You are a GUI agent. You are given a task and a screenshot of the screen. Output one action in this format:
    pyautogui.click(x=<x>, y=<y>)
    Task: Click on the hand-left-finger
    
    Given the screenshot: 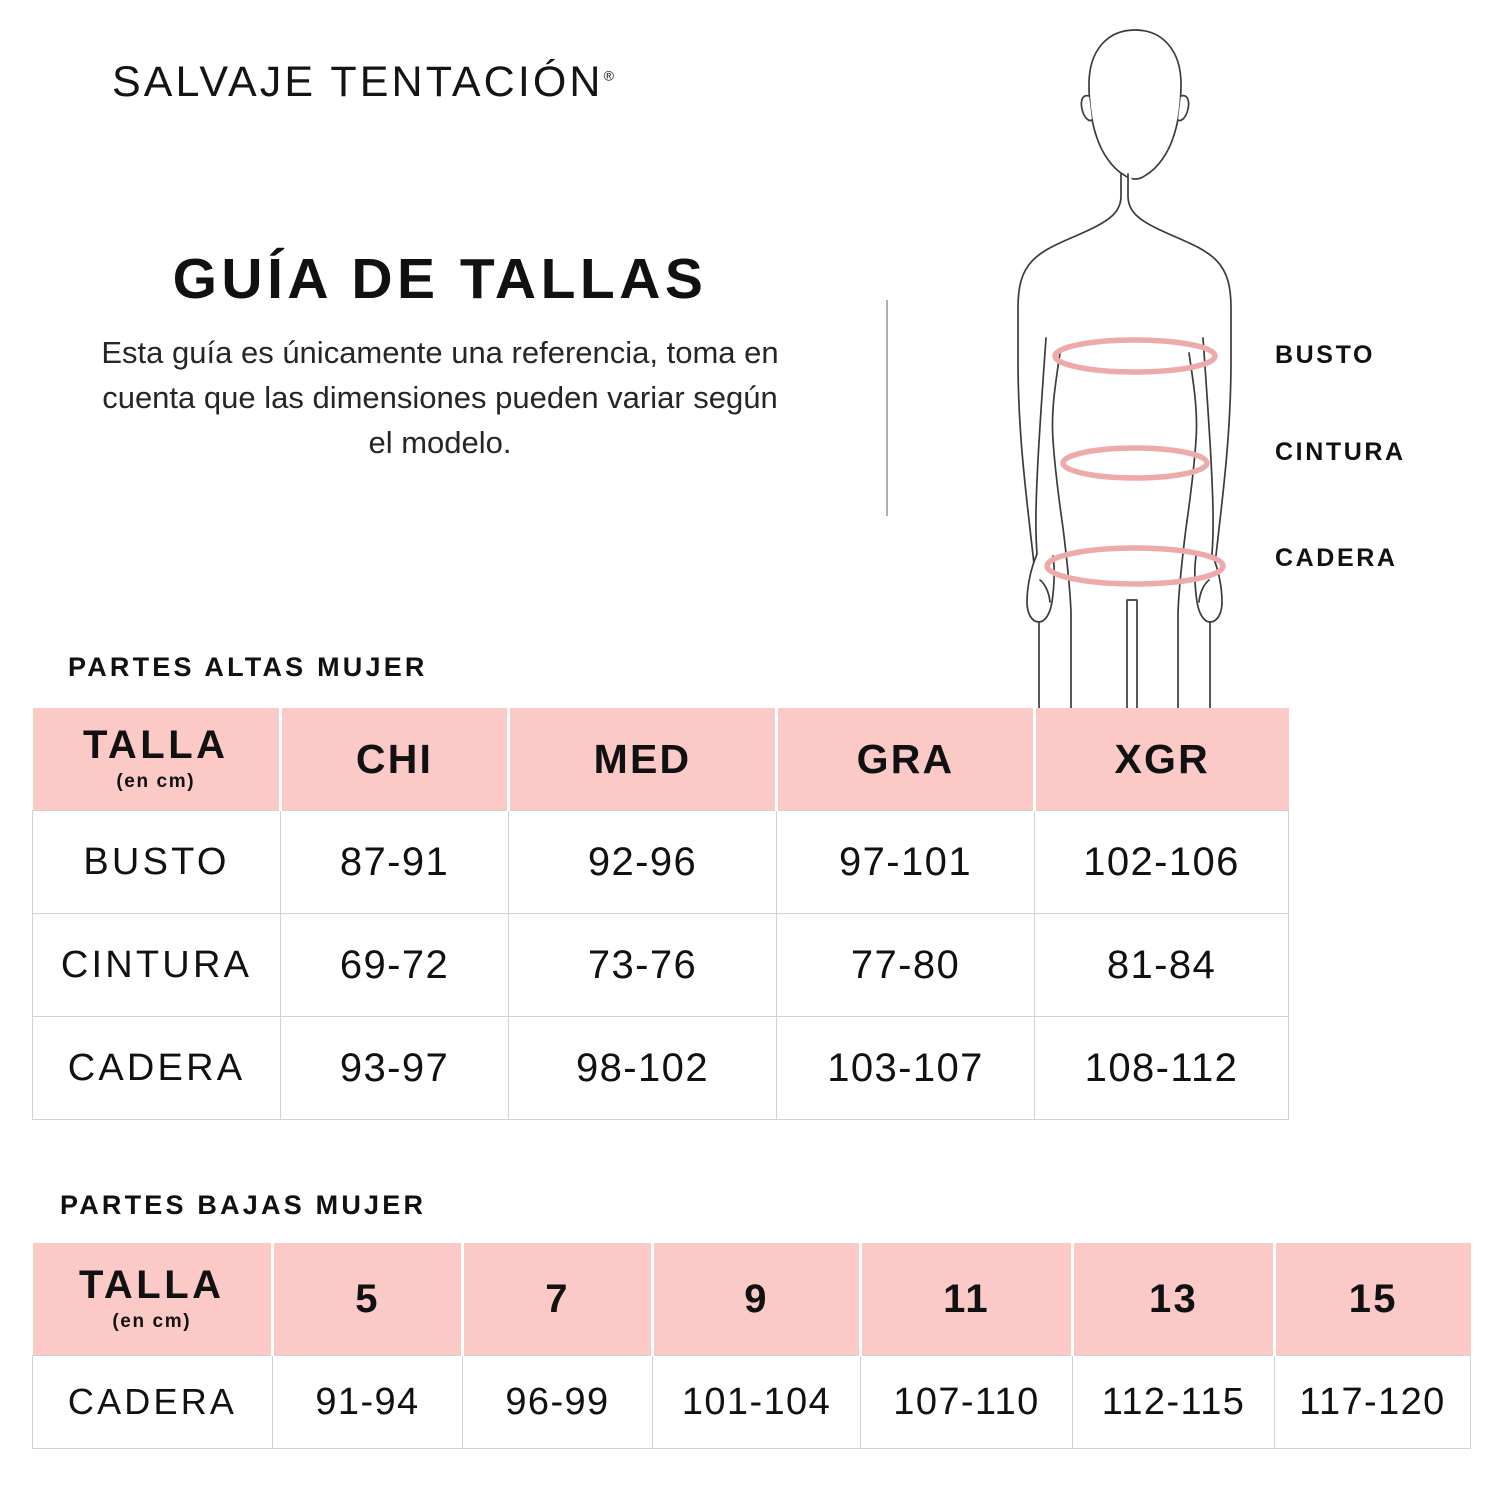 What is the action you would take?
    pyautogui.click(x=1045, y=591)
    